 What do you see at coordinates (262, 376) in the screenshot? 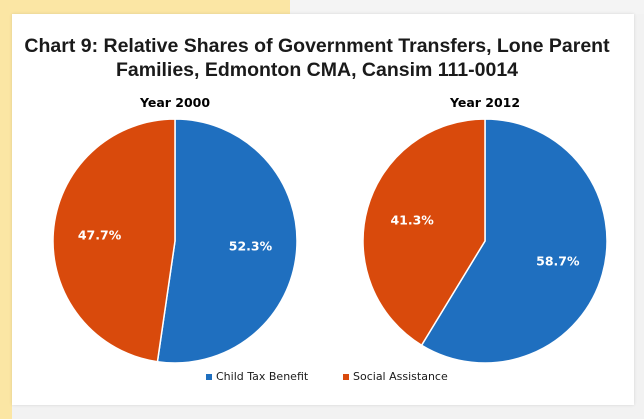
I see `legend-label-child-tax-benefit: Child Tax Benefit` at bounding box center [262, 376].